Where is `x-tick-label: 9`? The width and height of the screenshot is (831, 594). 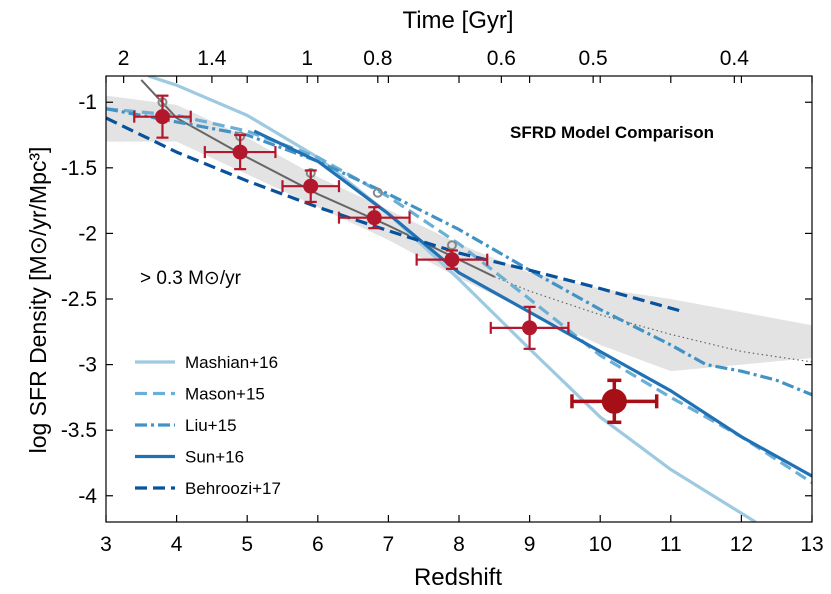 x-tick-label: 9 is located at coordinates (530, 544).